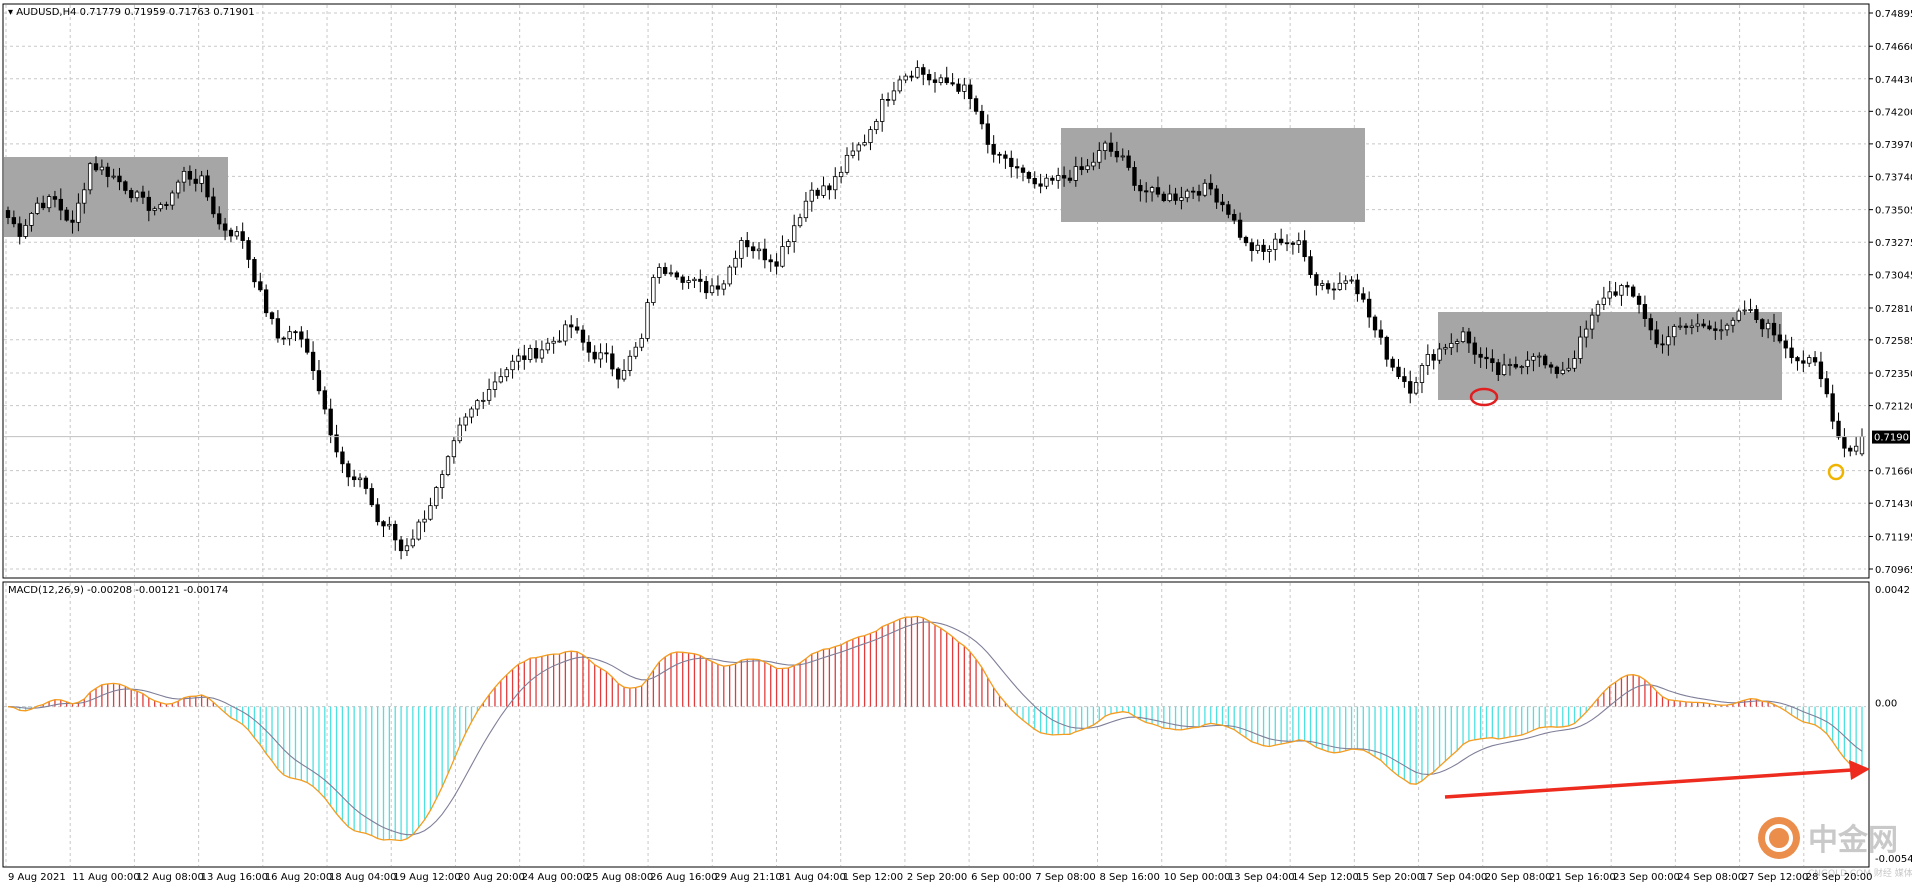 This screenshot has width=1912, height=891. Describe the element at coordinates (1839, 877) in the screenshot. I see `time-label: 28 Sep 20:00` at that location.